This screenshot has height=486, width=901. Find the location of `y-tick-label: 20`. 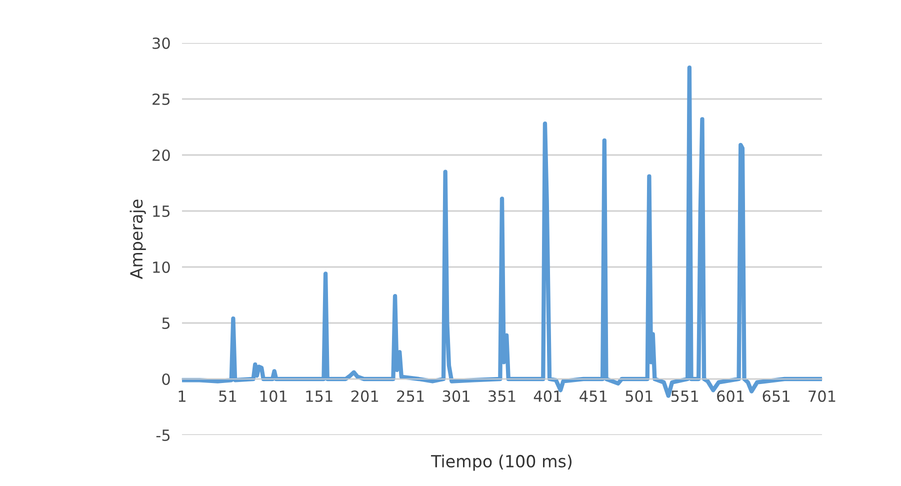

y-tick-label: 20 is located at coordinates (161, 155).